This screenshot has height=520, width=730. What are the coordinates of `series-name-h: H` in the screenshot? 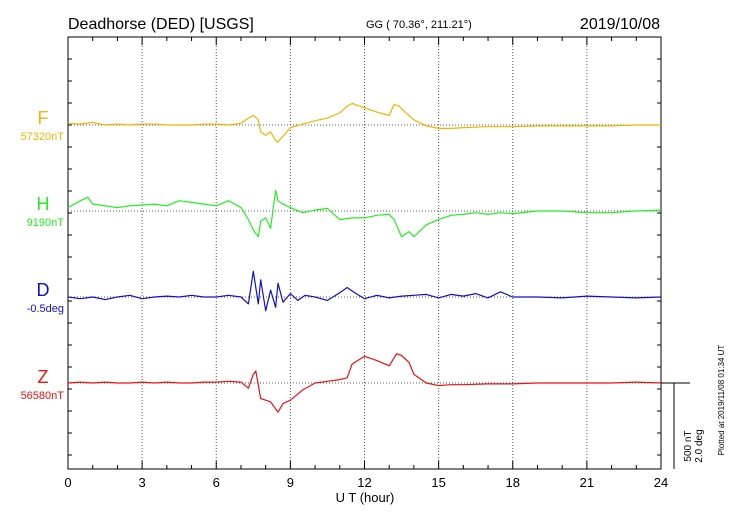 It's located at (43, 204).